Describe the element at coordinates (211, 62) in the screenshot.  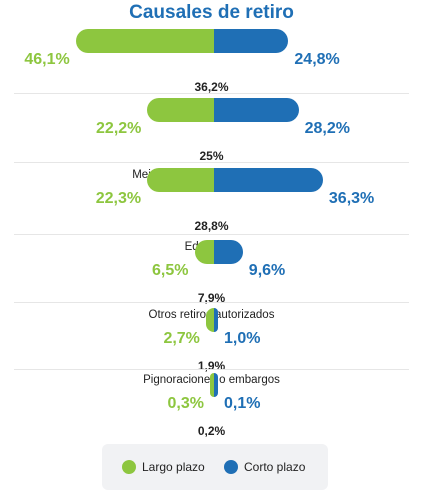
I see `chart-row: Terminación del contrato46,1%24,8%36,2%` at that location.